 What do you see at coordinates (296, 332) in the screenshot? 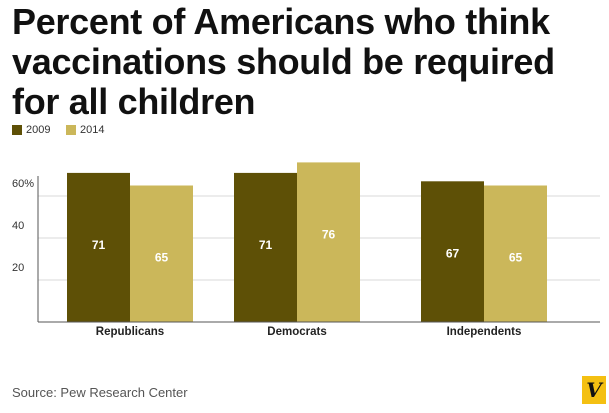
I see `x-tick-label: Democrats` at bounding box center [296, 332].